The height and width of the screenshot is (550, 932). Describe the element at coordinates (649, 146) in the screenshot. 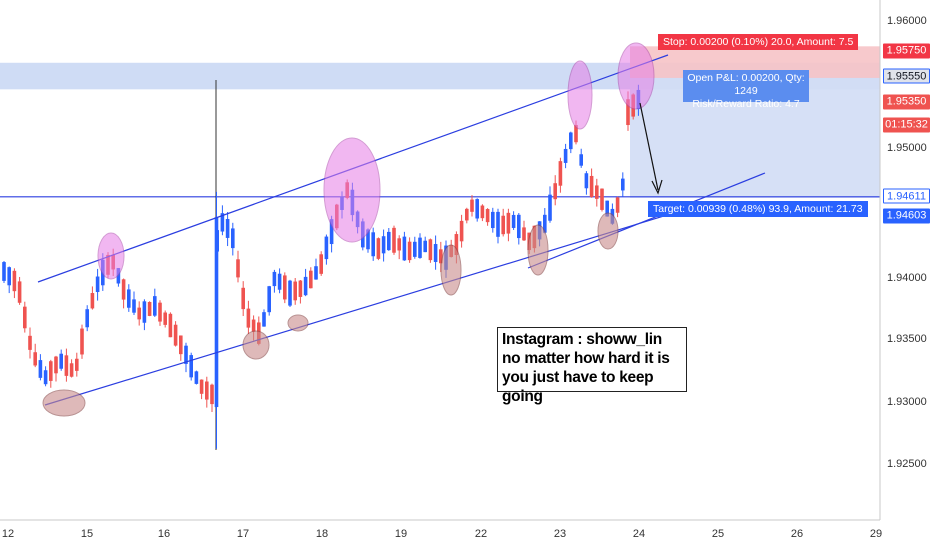

I see `projection-arrow-line` at that location.